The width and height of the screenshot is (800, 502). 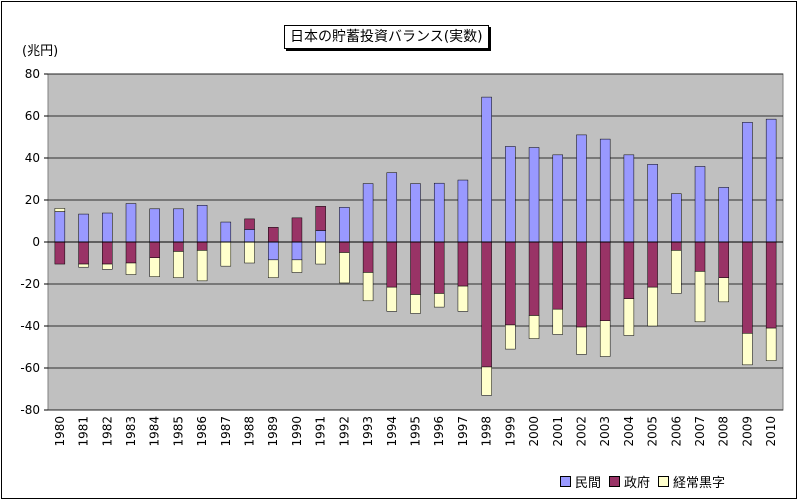 I want to click on x-tick-label: 1992, so click(x=344, y=431).